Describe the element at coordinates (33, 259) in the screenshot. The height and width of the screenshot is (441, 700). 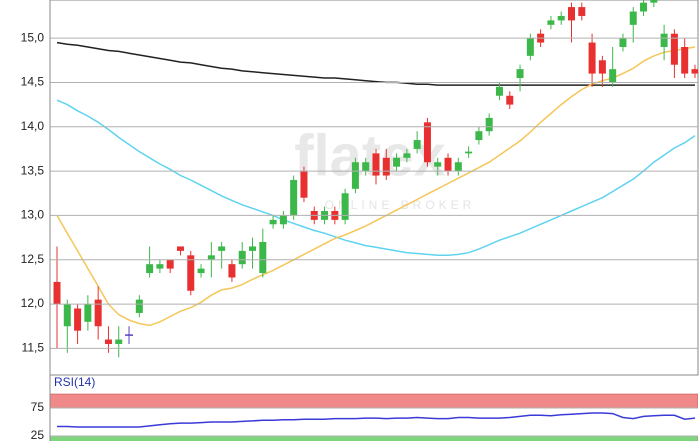
I see `y-tick-label: 12,5` at that location.